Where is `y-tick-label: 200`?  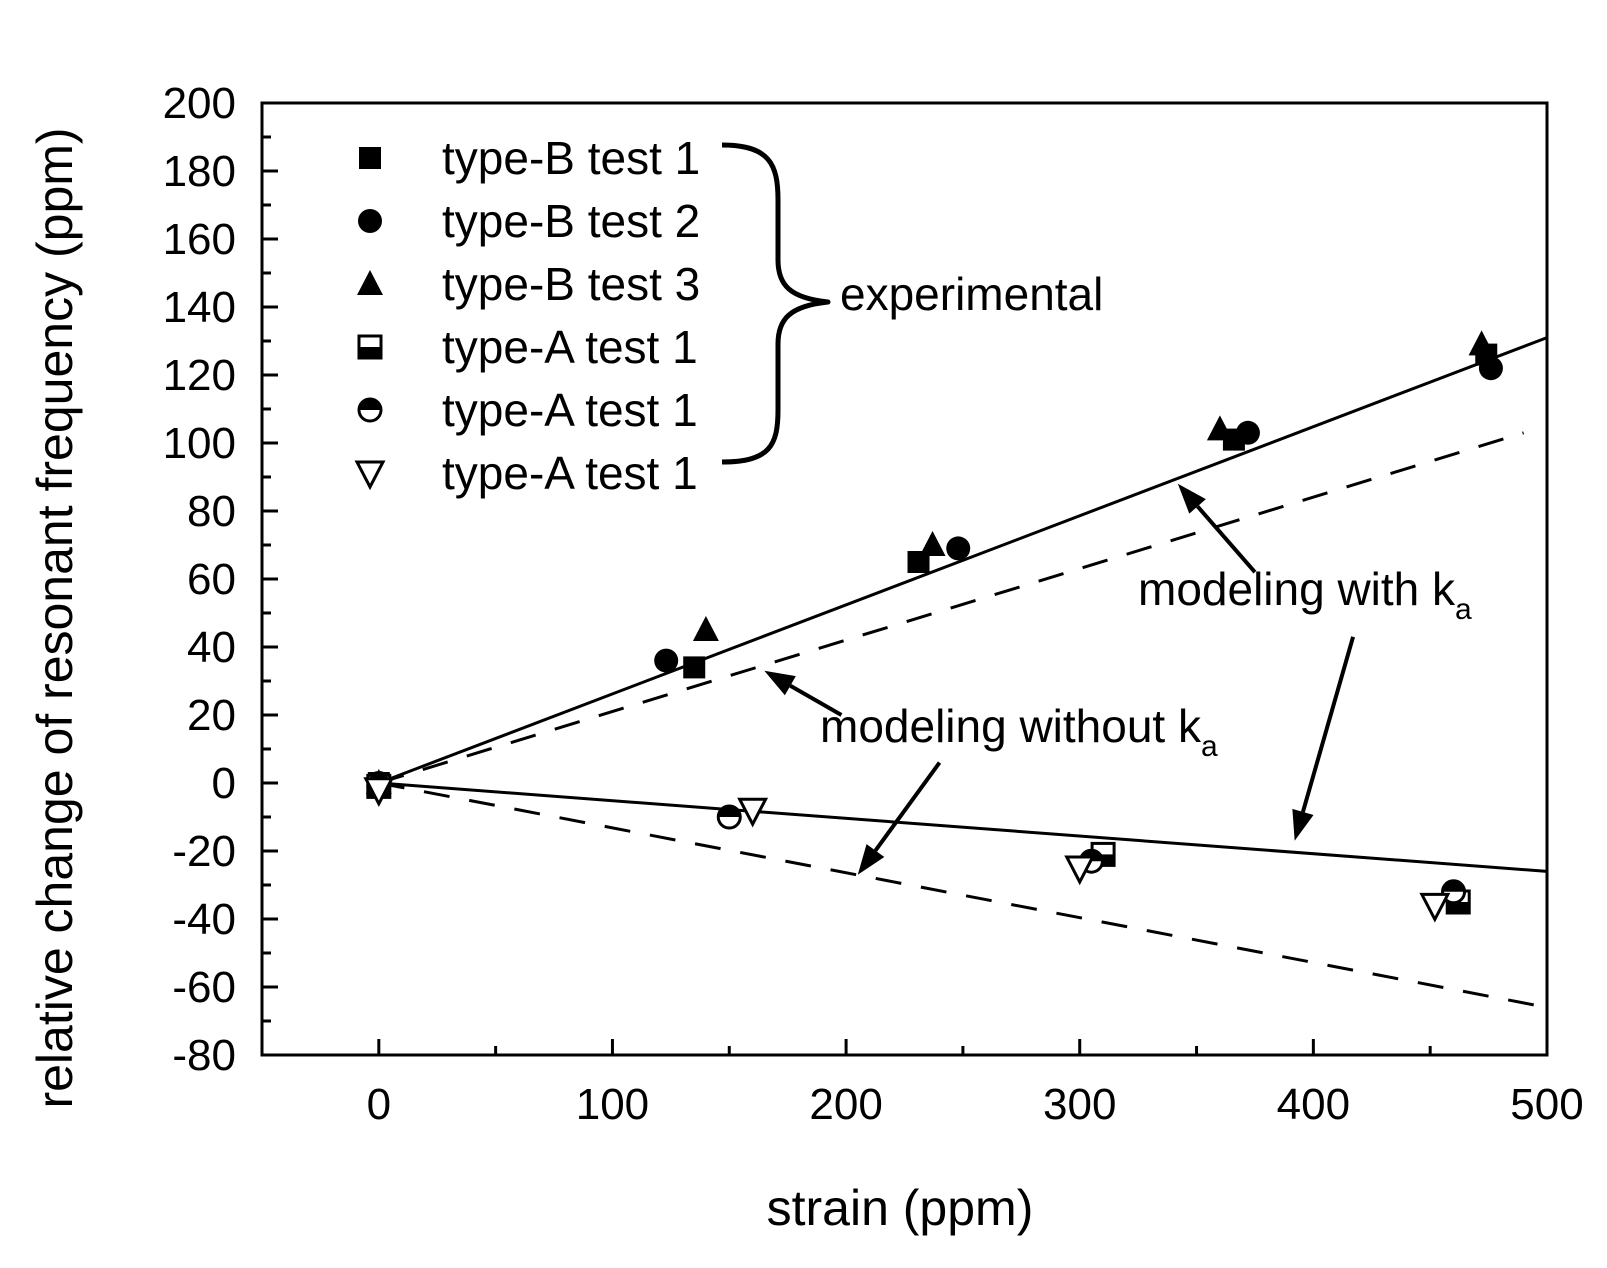 y-tick-label: 200 is located at coordinates (199, 103).